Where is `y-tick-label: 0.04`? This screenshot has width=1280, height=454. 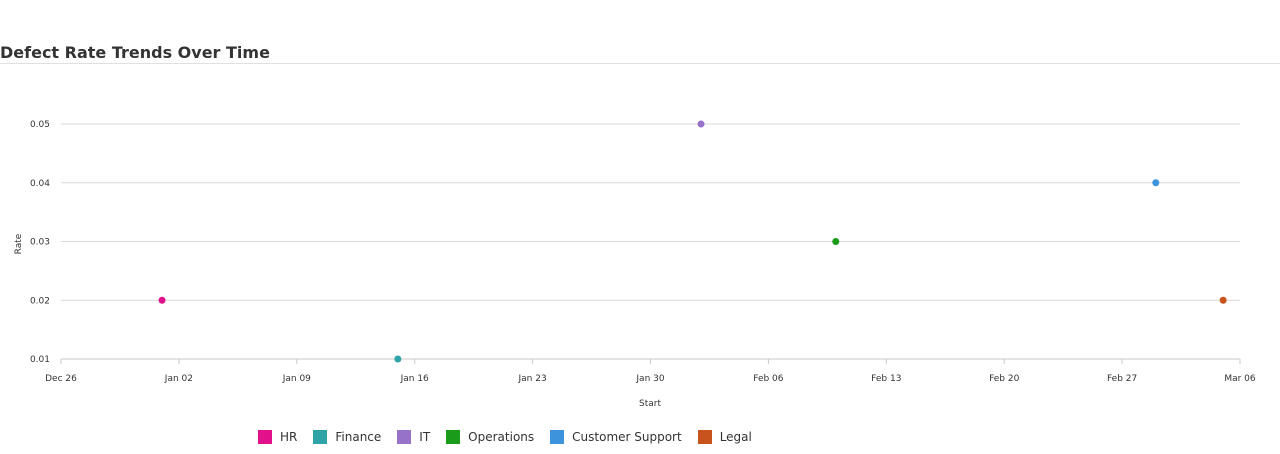
y-tick-label: 0.04 is located at coordinates (40, 184).